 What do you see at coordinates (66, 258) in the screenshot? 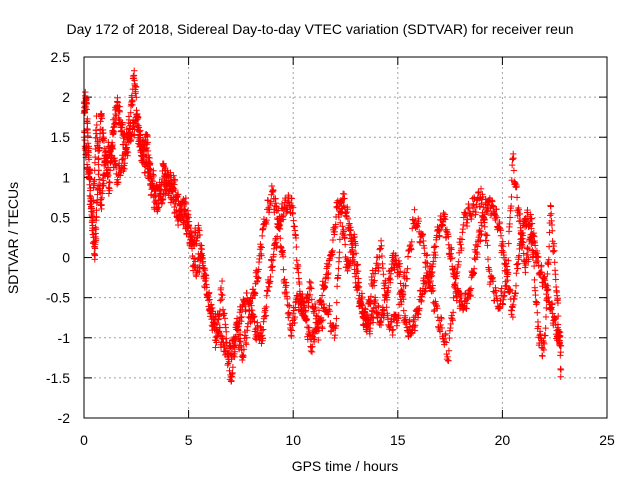
I see `y-tick-label: 0` at bounding box center [66, 258].